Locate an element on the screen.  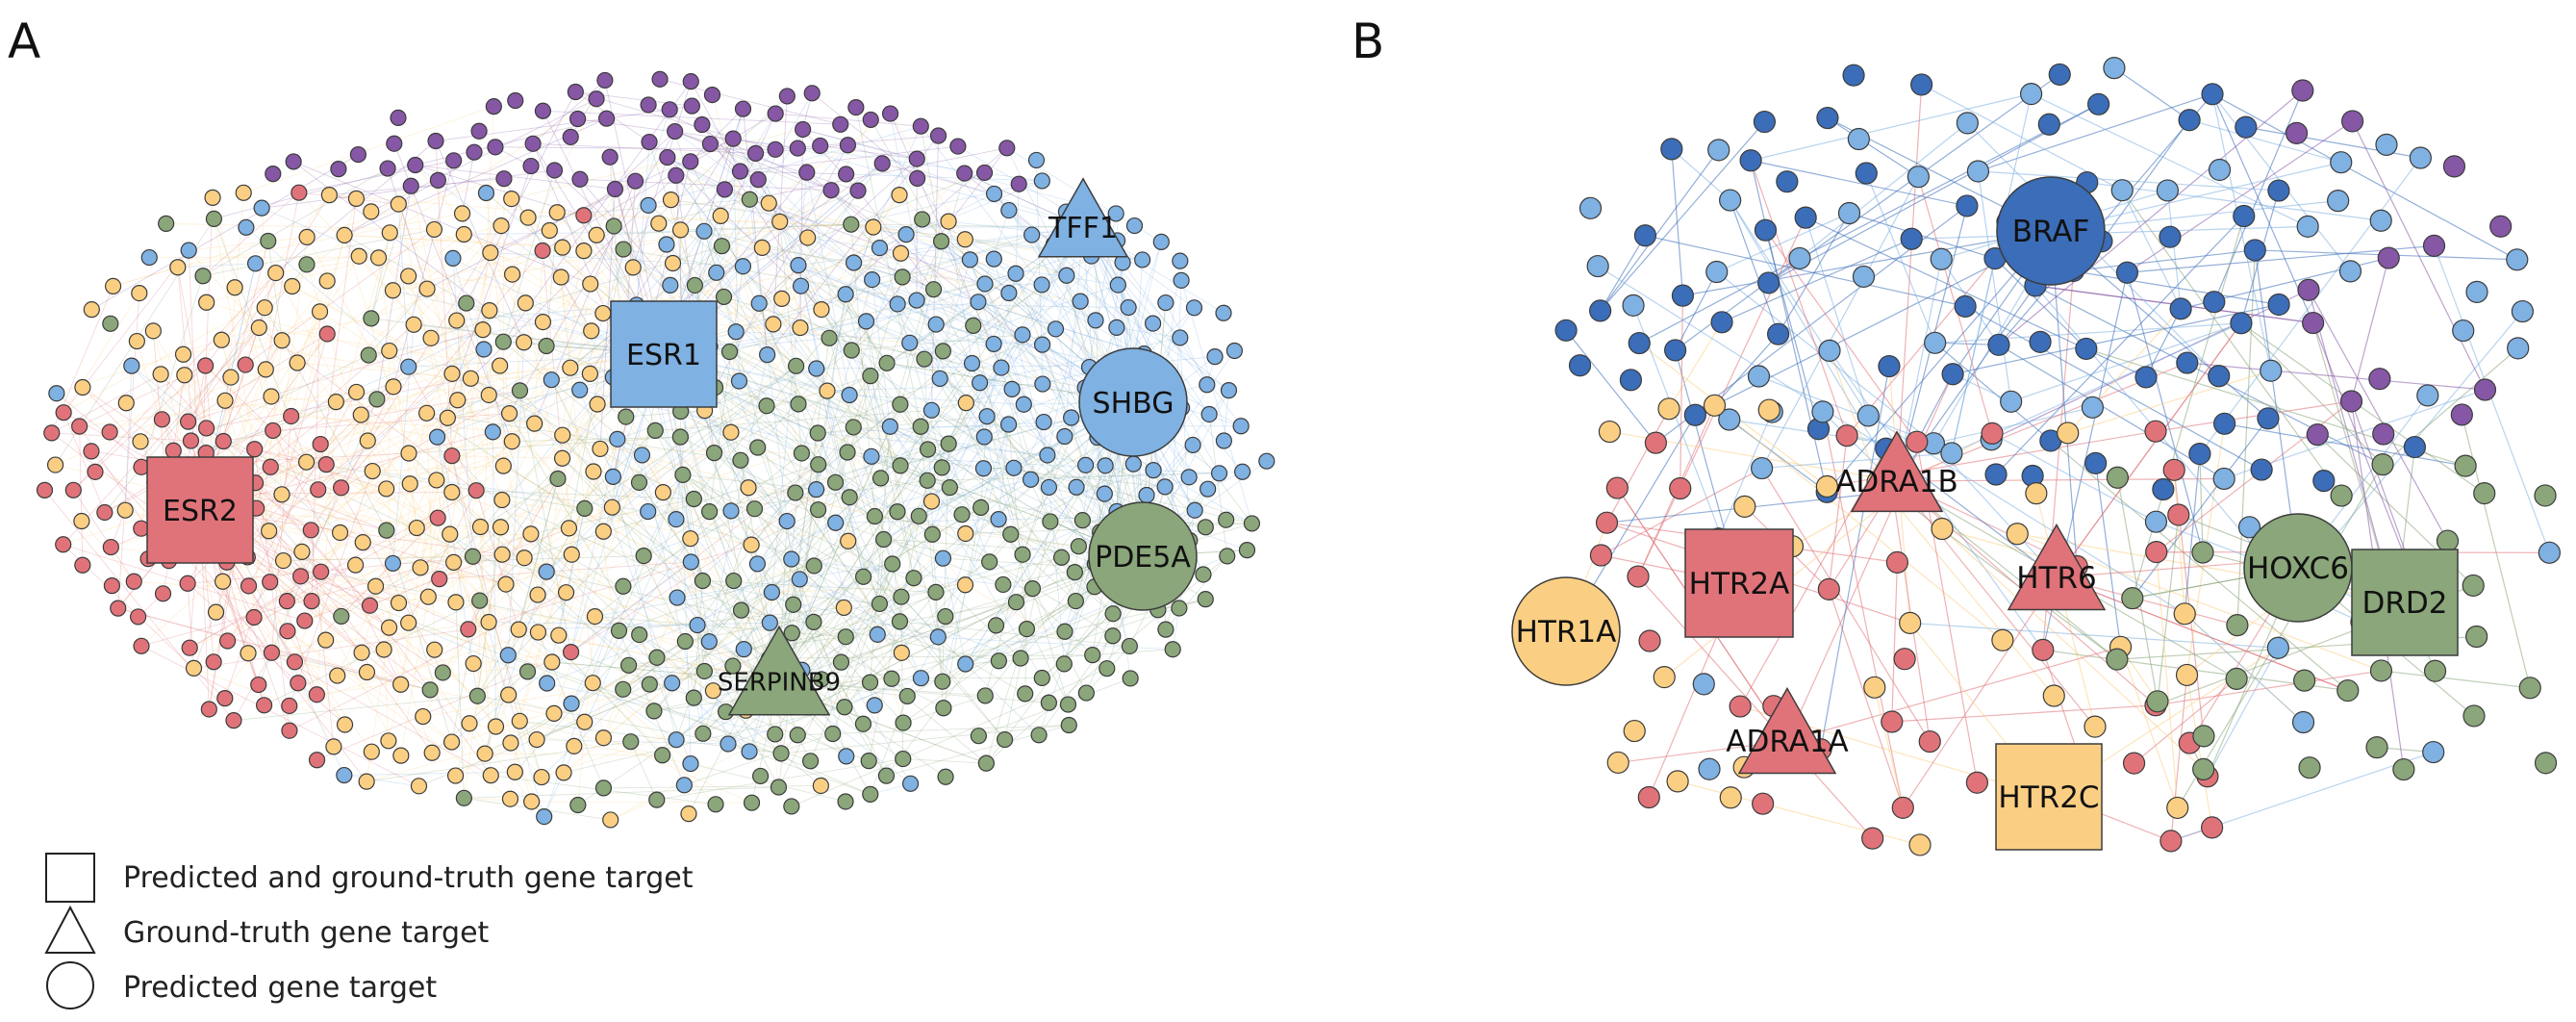
gene-circle-shbg is located at coordinates (1133, 402).